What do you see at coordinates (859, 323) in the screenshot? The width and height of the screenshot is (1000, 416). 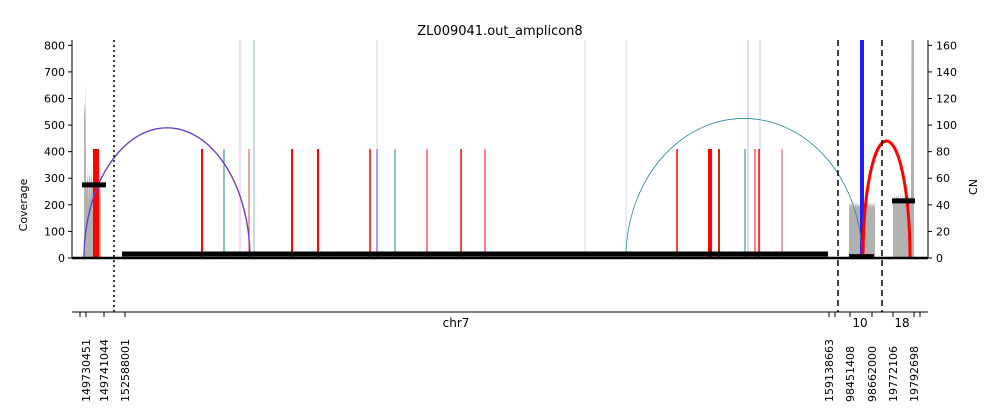 I see `chromosome-label-10: 10` at bounding box center [859, 323].